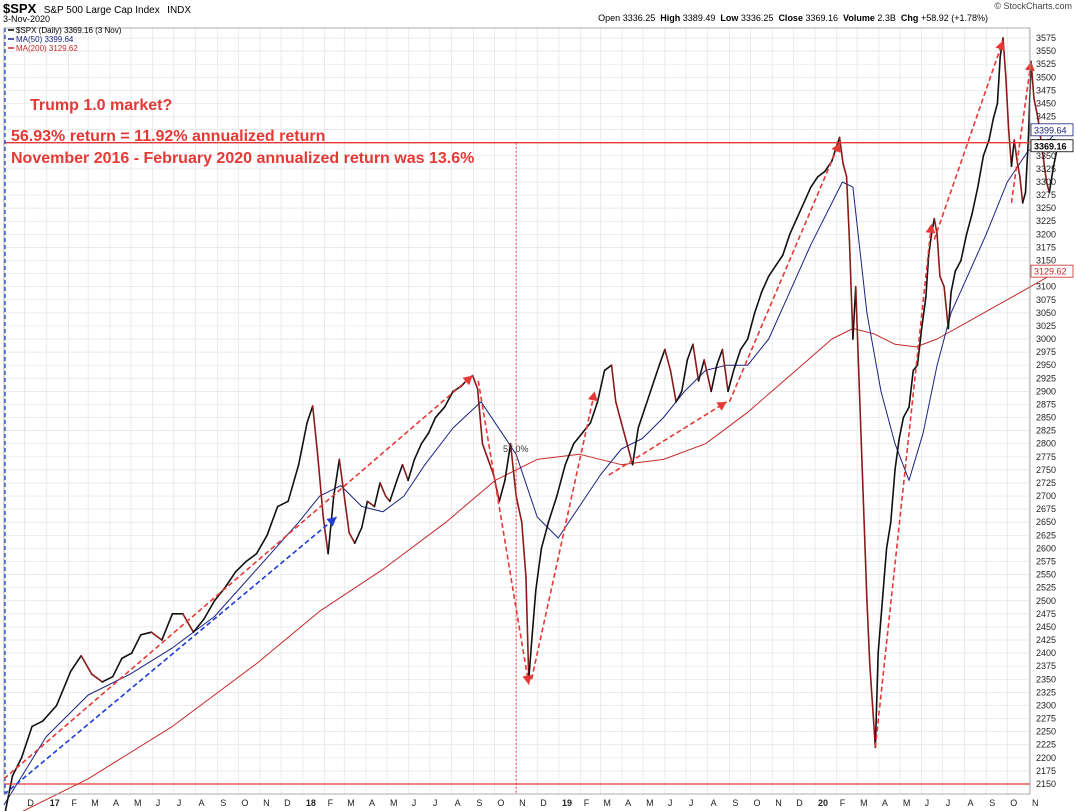 Image resolution: width=1076 pixels, height=811 pixels. What do you see at coordinates (1052, 200) in the screenshot?
I see `price-tags: 3399.64 3369.16 3129.62` at bounding box center [1052, 200].